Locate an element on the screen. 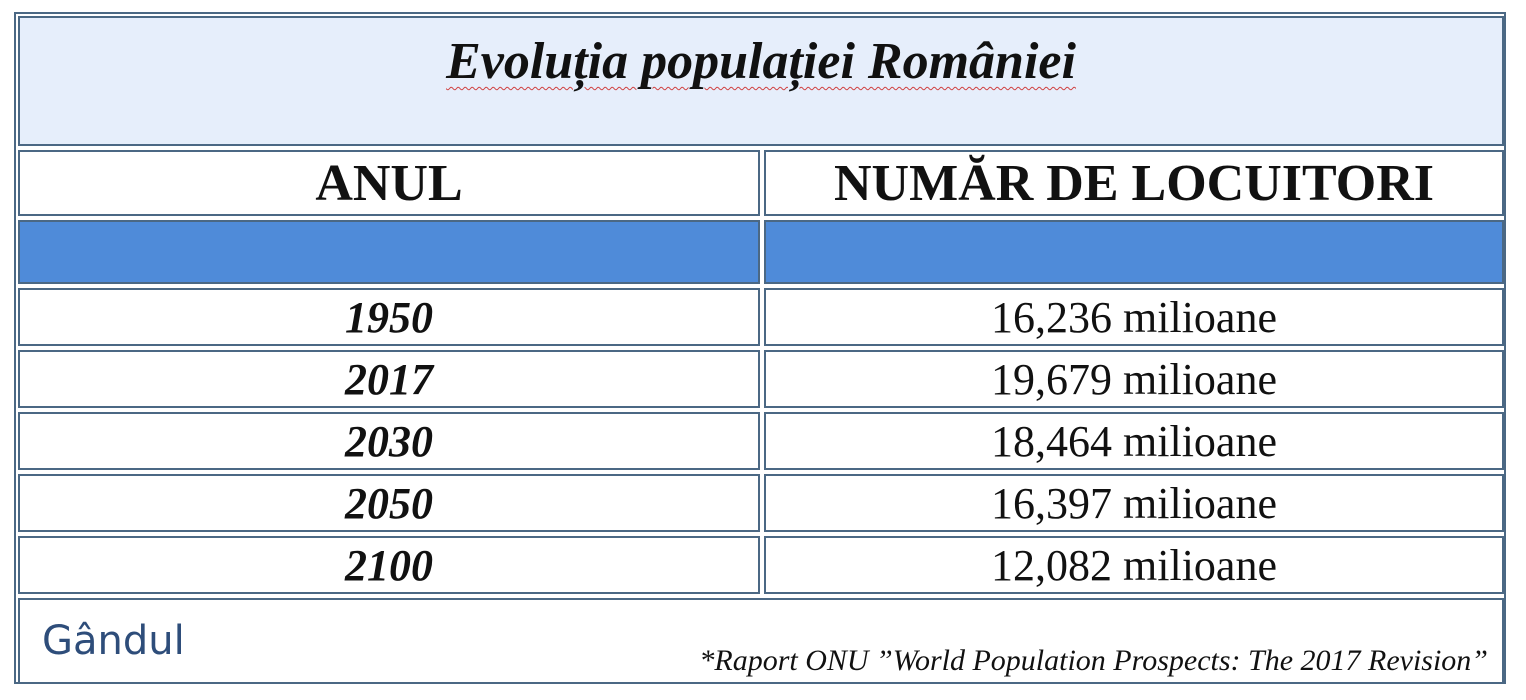  header-cell: NUMĂR DE LOCUITORI is located at coordinates (1134, 183).